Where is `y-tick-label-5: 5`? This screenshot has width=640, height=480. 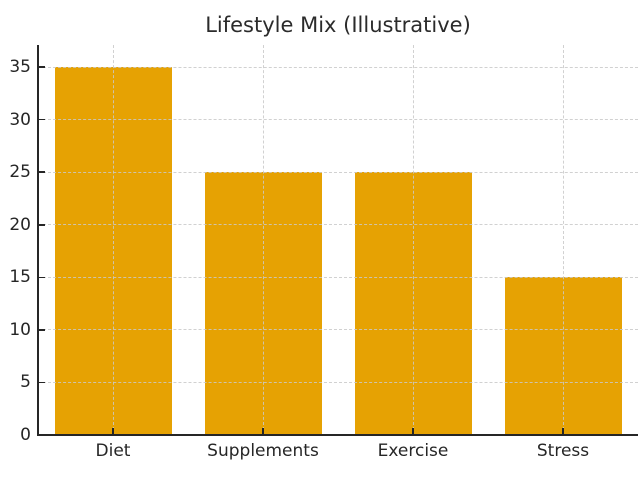 y-tick-label-5: 5 is located at coordinates (25, 382).